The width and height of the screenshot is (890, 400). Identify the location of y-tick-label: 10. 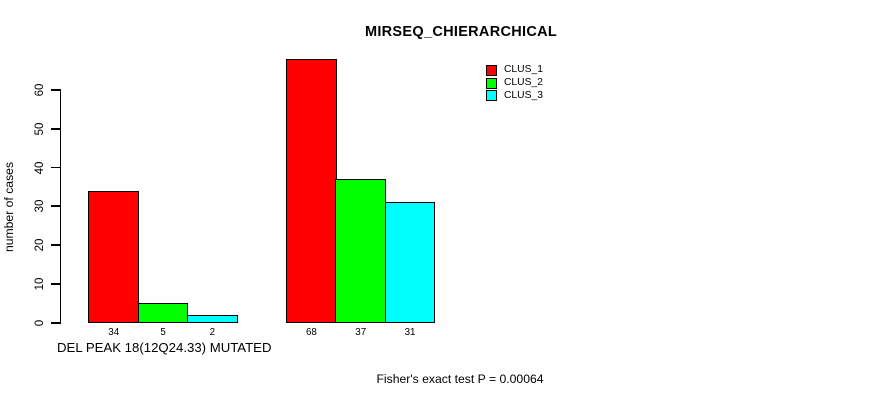
(39, 284).